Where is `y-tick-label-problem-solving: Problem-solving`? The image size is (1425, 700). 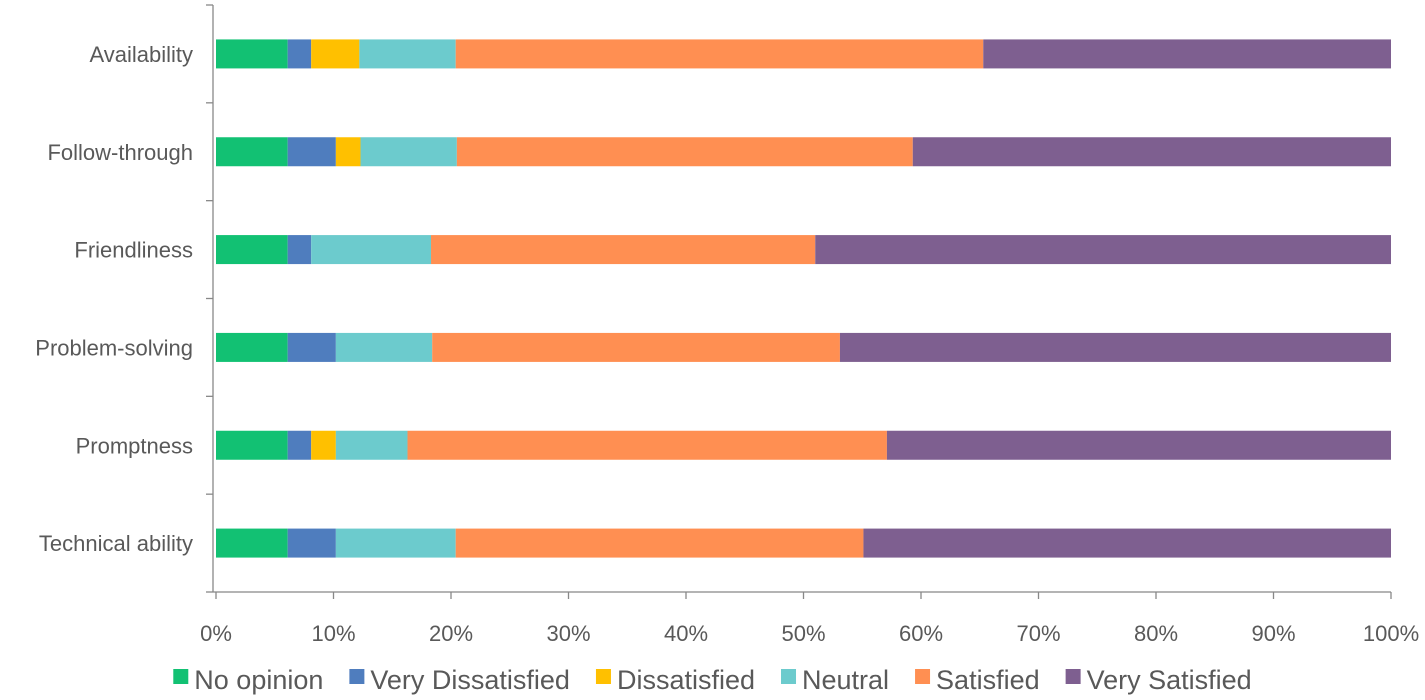
y-tick-label-problem-solving: Problem-solving is located at coordinates (114, 347).